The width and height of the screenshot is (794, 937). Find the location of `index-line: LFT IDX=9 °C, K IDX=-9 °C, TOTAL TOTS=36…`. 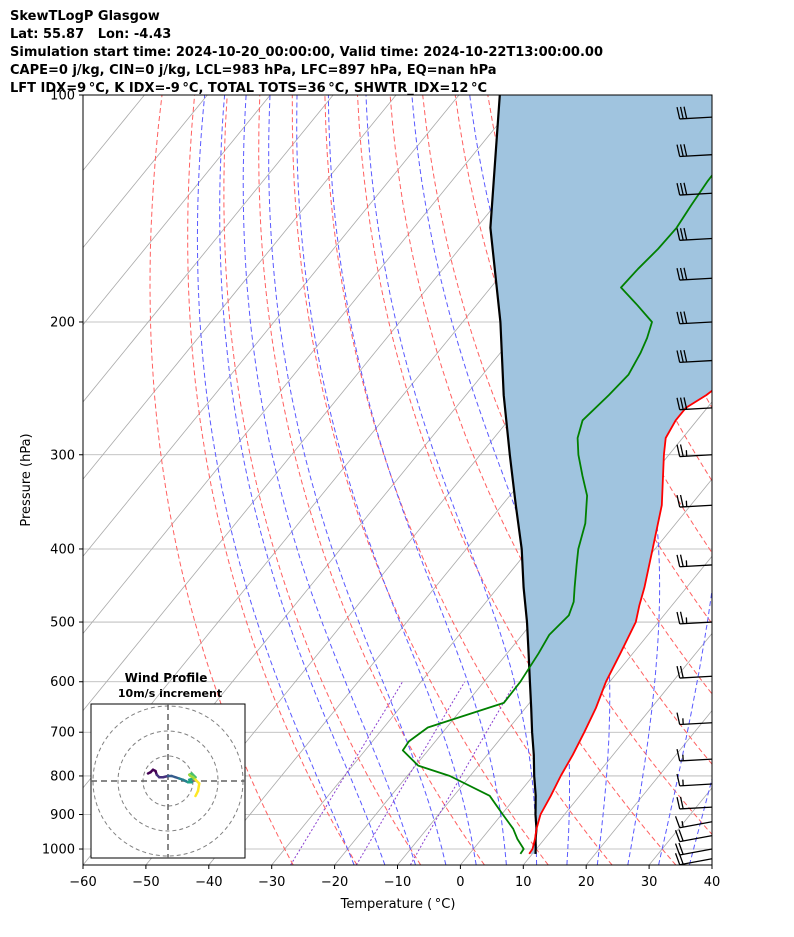

index-line: LFT IDX=9 °C, K IDX=-9 °C, TOTAL TOTS=36… is located at coordinates (249, 88).